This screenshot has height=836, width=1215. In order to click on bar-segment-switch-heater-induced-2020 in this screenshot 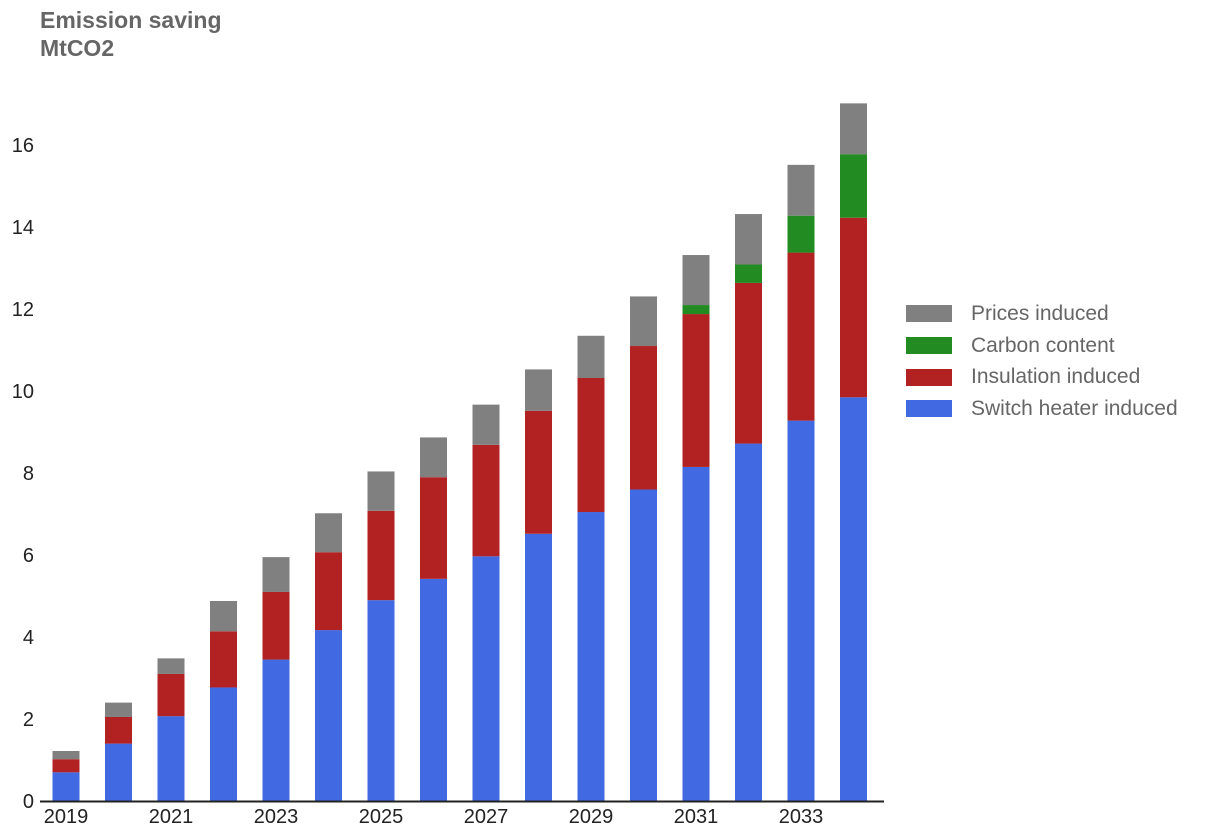, I will do `click(118, 772)`.